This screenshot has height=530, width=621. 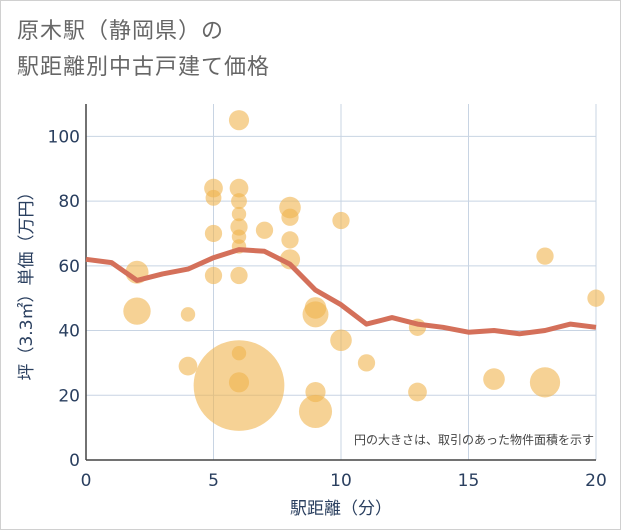 I want to click on chart-title: 原木駅（静岡県）の 駅距離別中古戸建て価格, so click(x=143, y=50).